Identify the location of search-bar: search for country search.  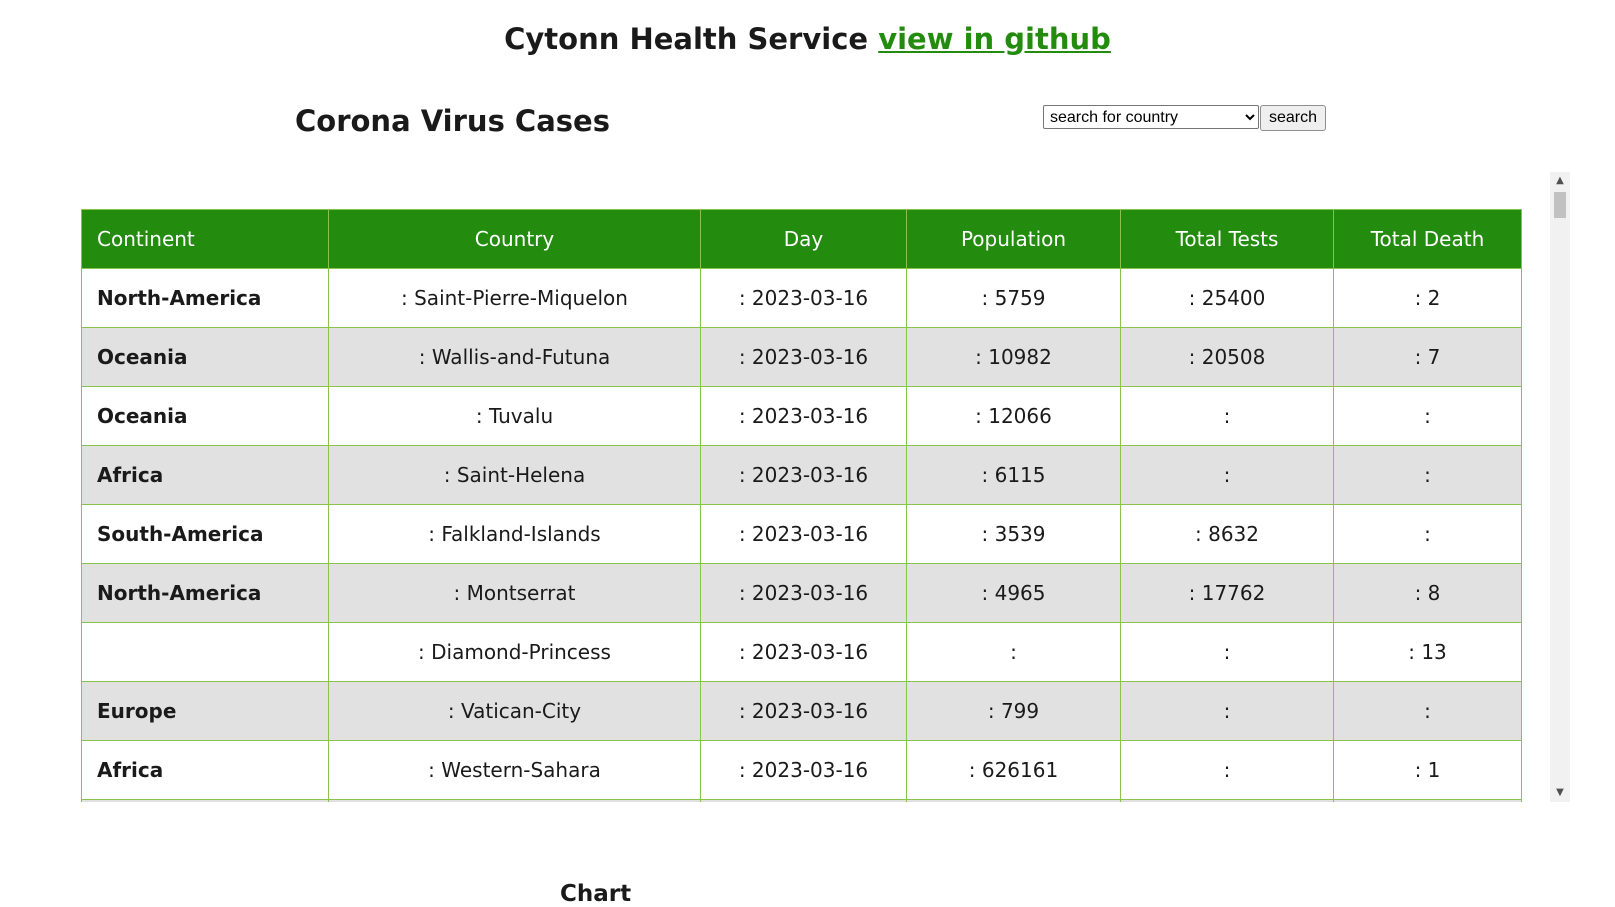
(1185, 118).